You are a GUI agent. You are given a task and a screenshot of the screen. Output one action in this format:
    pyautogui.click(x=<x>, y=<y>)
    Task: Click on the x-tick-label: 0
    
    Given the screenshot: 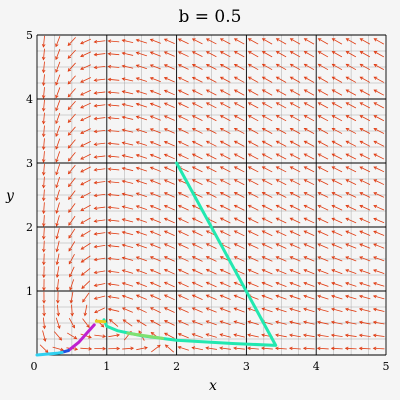 What is the action you would take?
    pyautogui.click(x=34, y=366)
    